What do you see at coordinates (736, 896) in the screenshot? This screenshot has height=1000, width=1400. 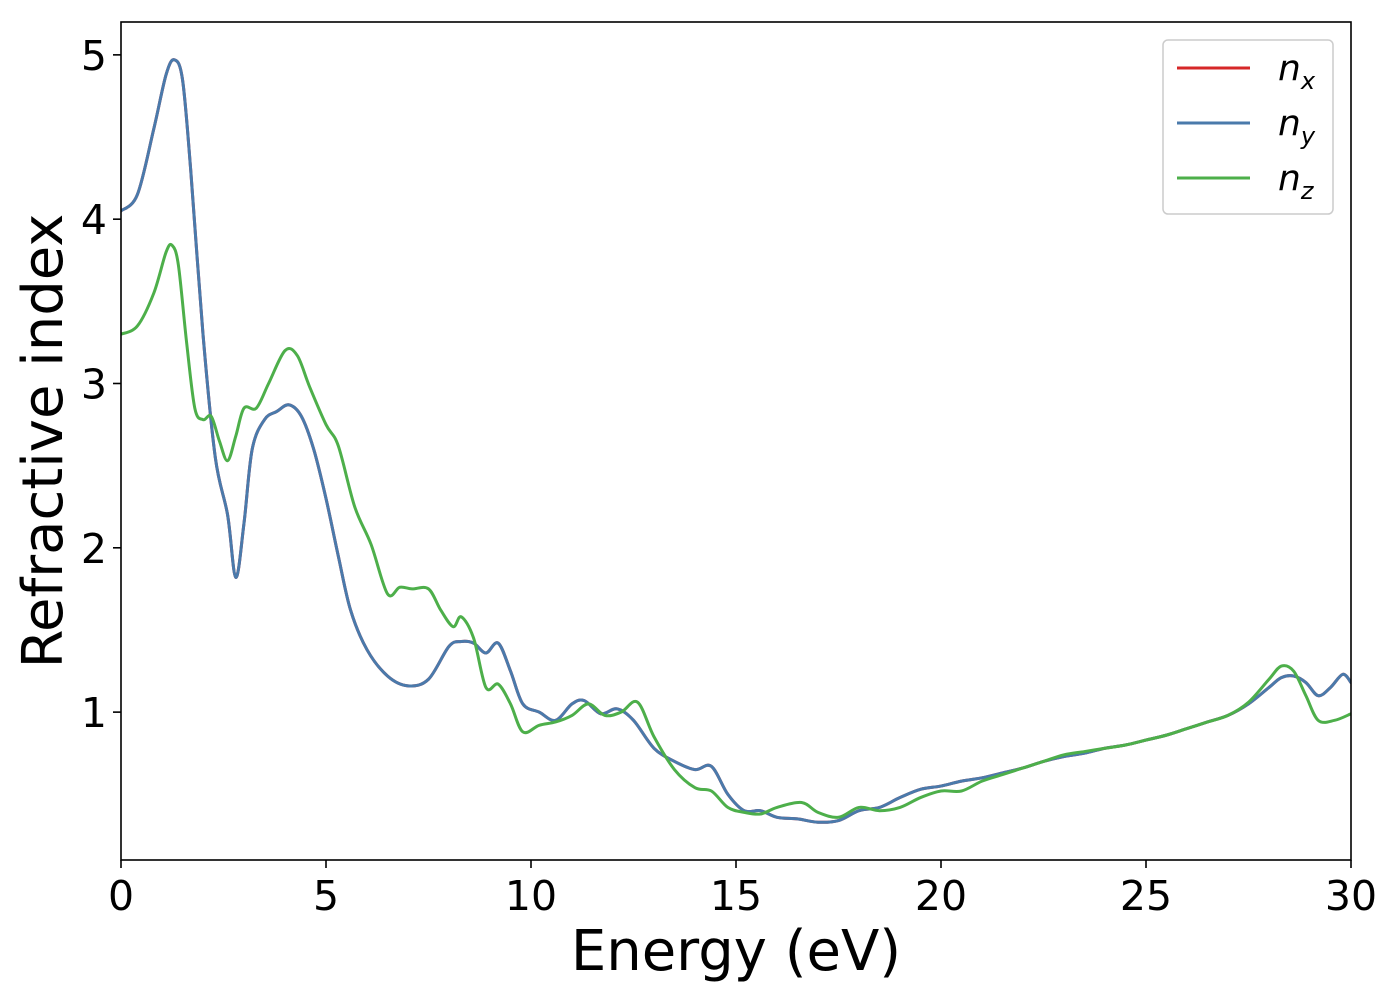 I see `x-tick-label: 15` at bounding box center [736, 896].